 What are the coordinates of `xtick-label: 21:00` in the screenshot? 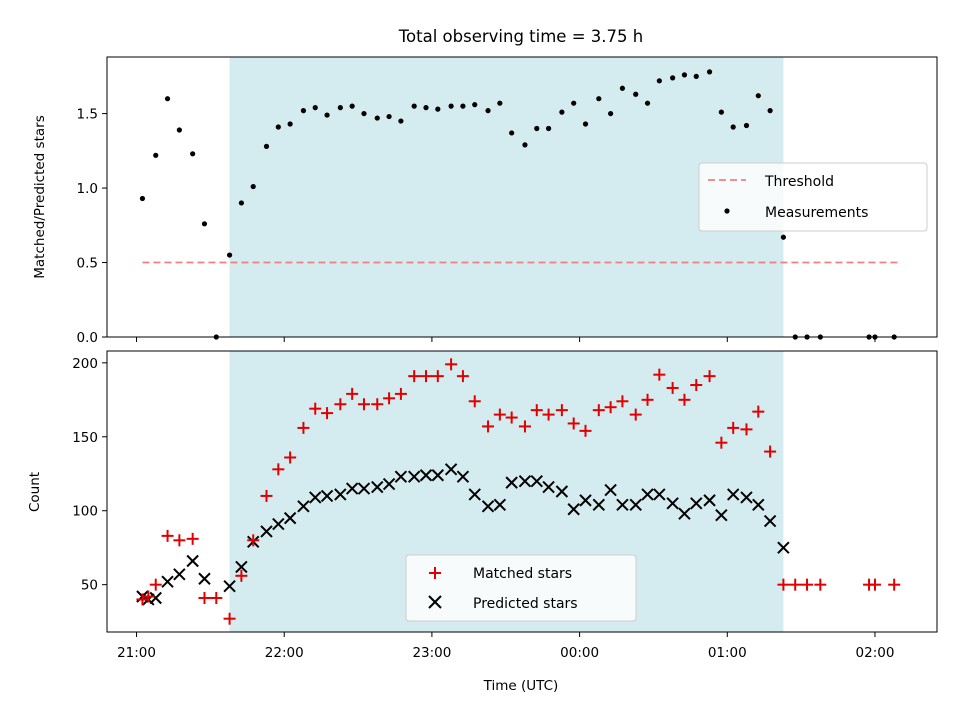 It's located at (136, 653).